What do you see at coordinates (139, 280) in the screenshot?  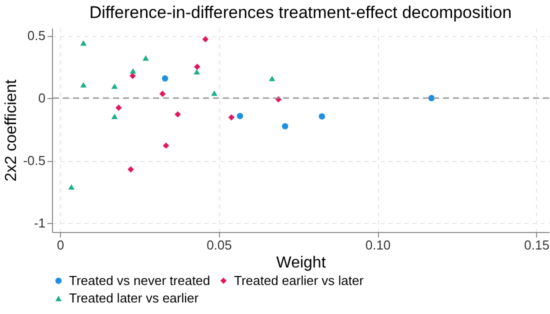 I see `legend-label: Treated vs never treated` at bounding box center [139, 280].